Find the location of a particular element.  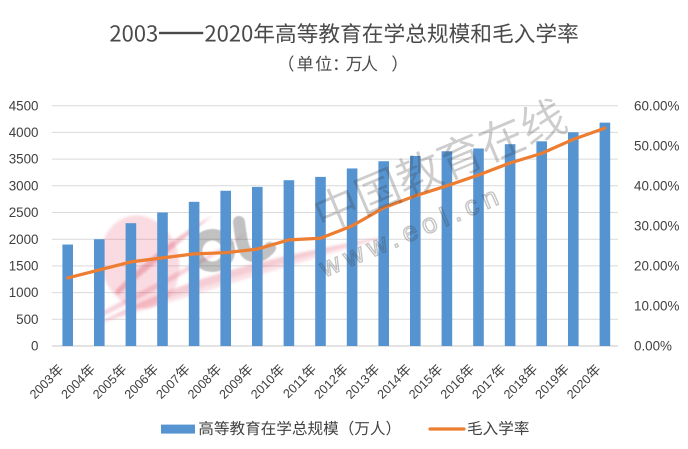

svg-text: 50.00% is located at coordinates (657, 145).